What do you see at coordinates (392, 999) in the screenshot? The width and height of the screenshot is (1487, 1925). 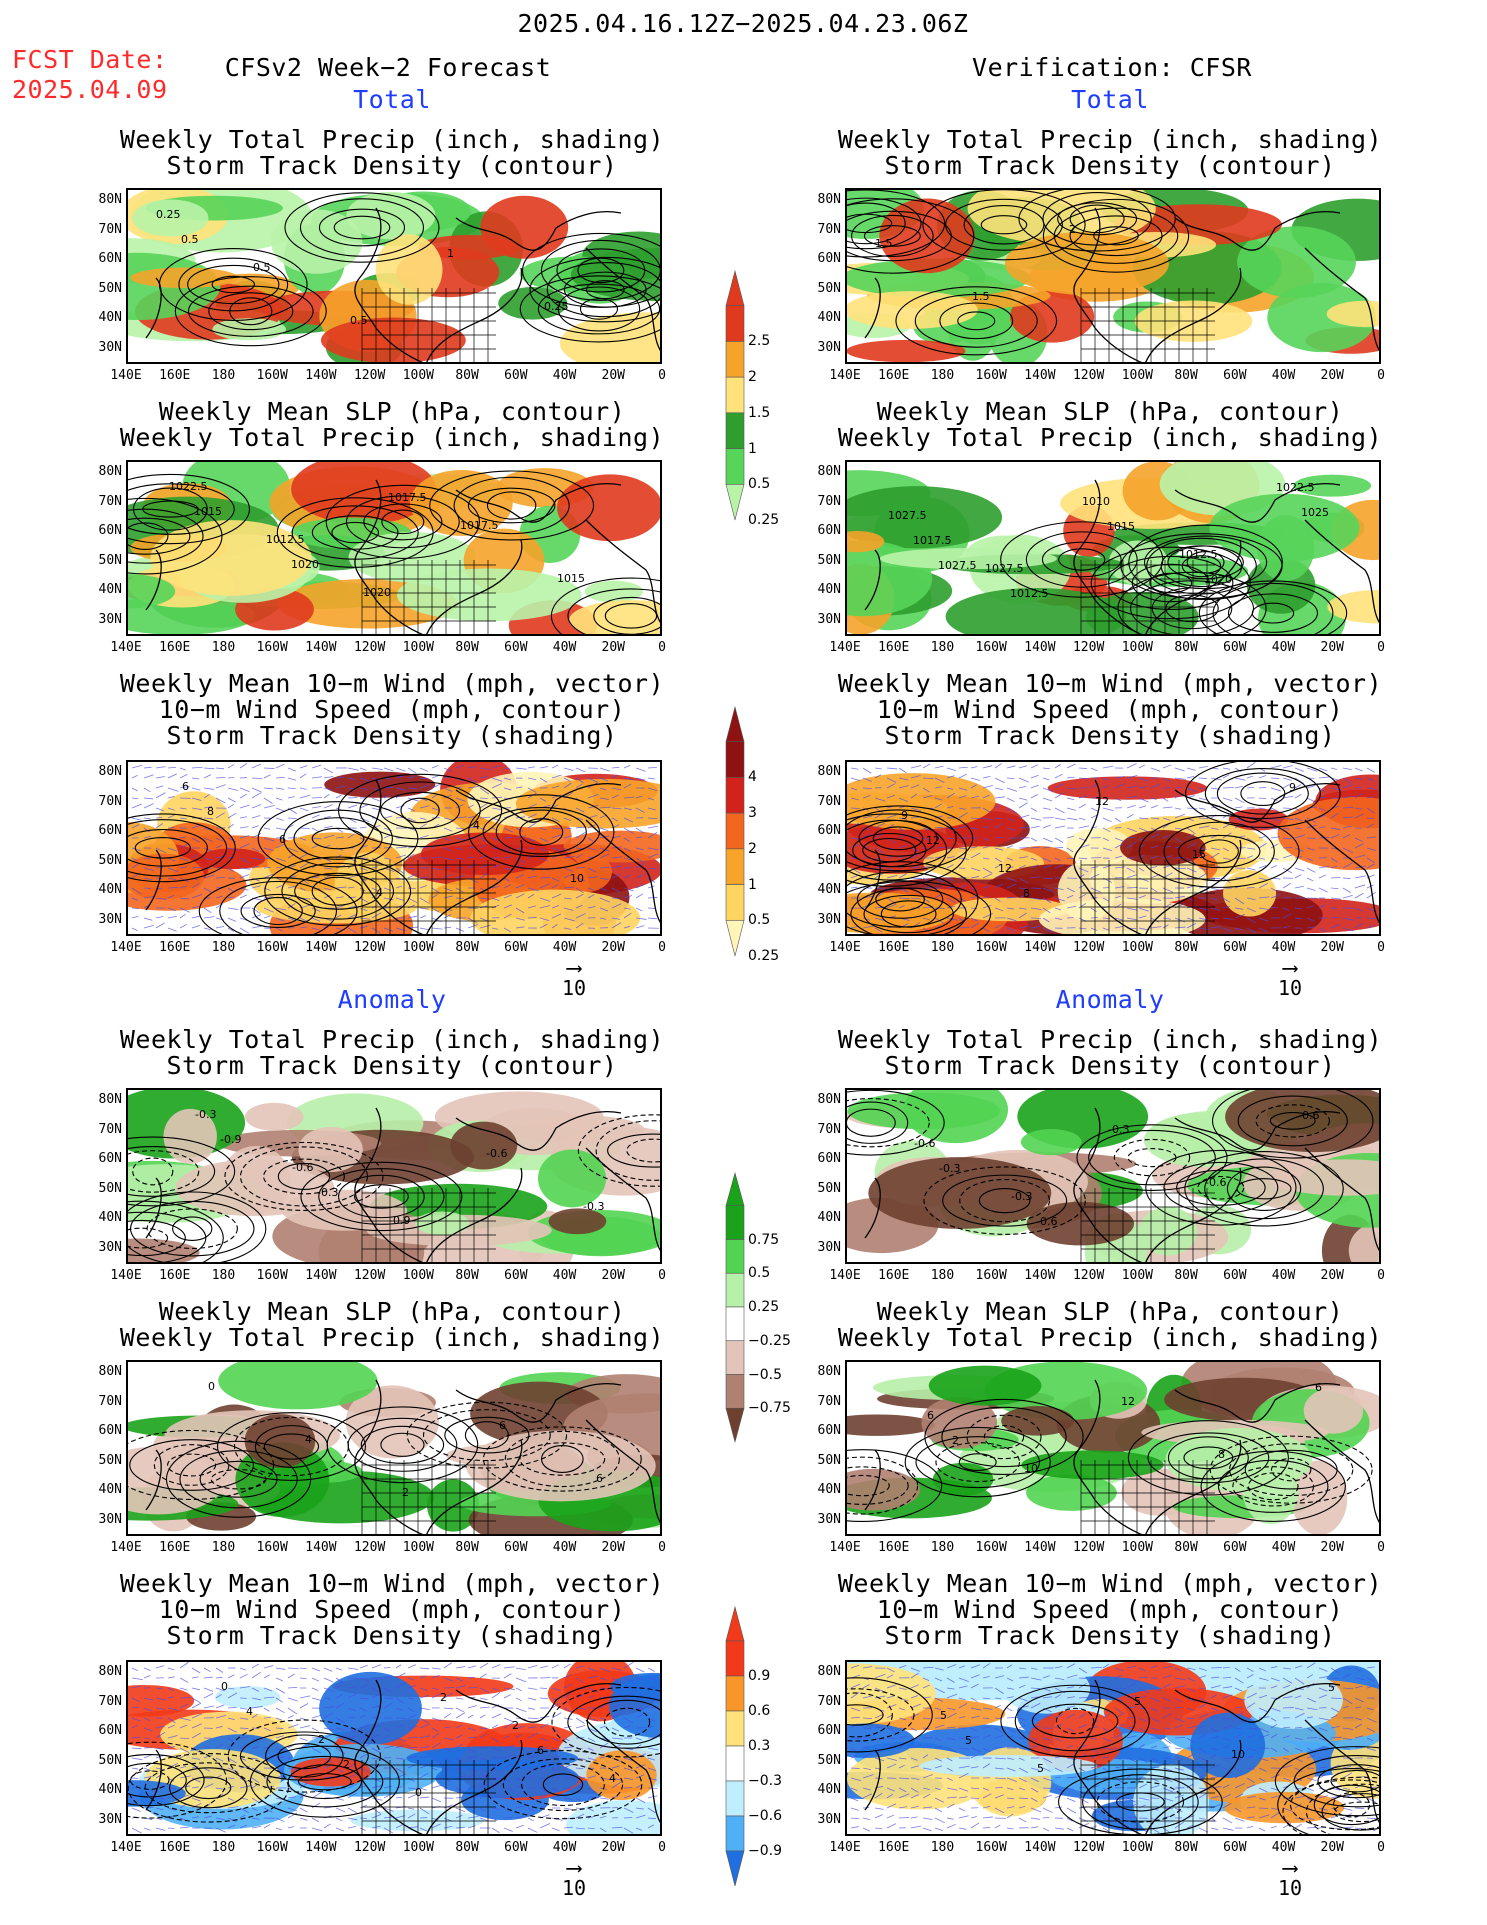 I see `anomaly-section-label-left: Anomaly` at bounding box center [392, 999].